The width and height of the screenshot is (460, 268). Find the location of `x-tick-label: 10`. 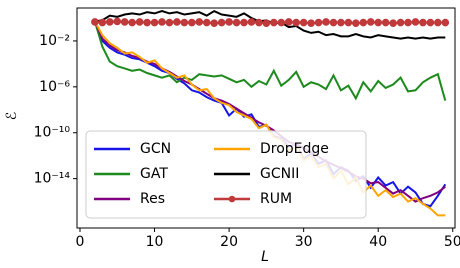

x-tick-label: 10 is located at coordinates (155, 242).